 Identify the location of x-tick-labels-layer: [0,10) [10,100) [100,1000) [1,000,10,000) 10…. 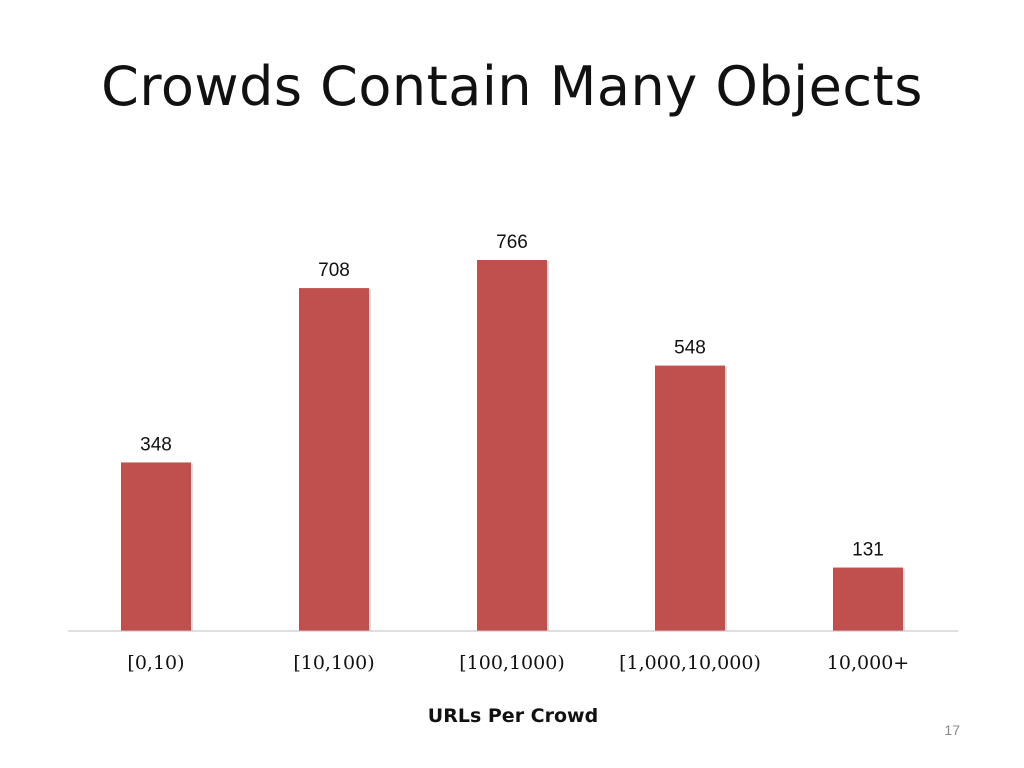
(518, 663).